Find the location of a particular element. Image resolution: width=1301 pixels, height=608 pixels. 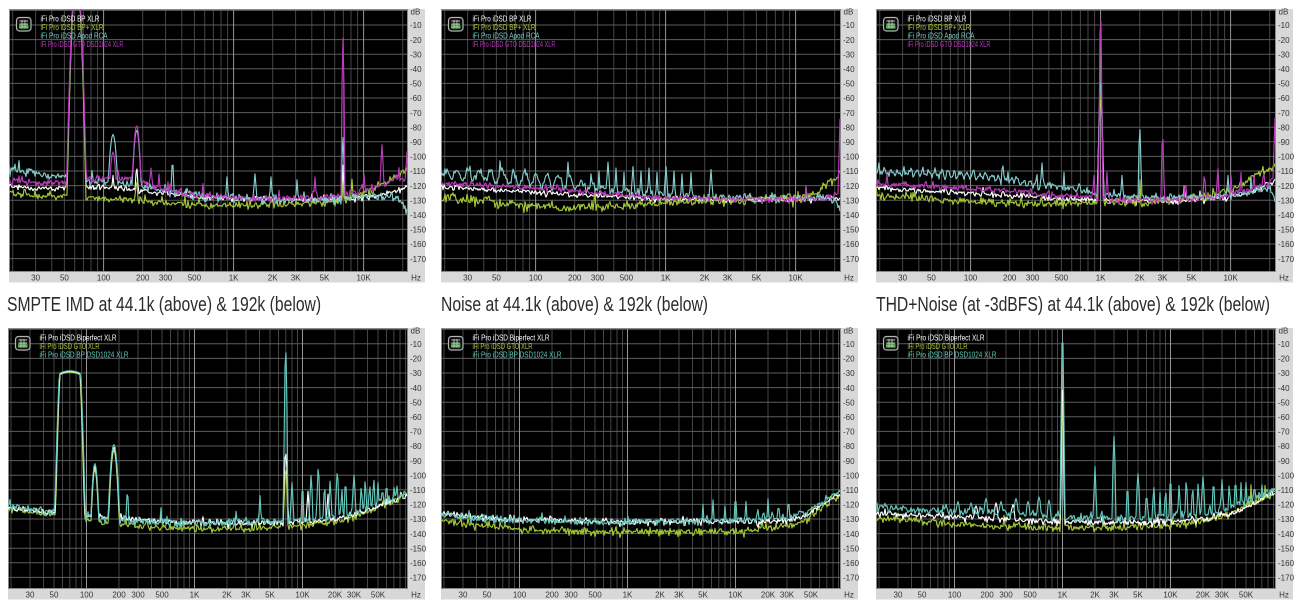

svg-text: 30K is located at coordinates (787, 595).